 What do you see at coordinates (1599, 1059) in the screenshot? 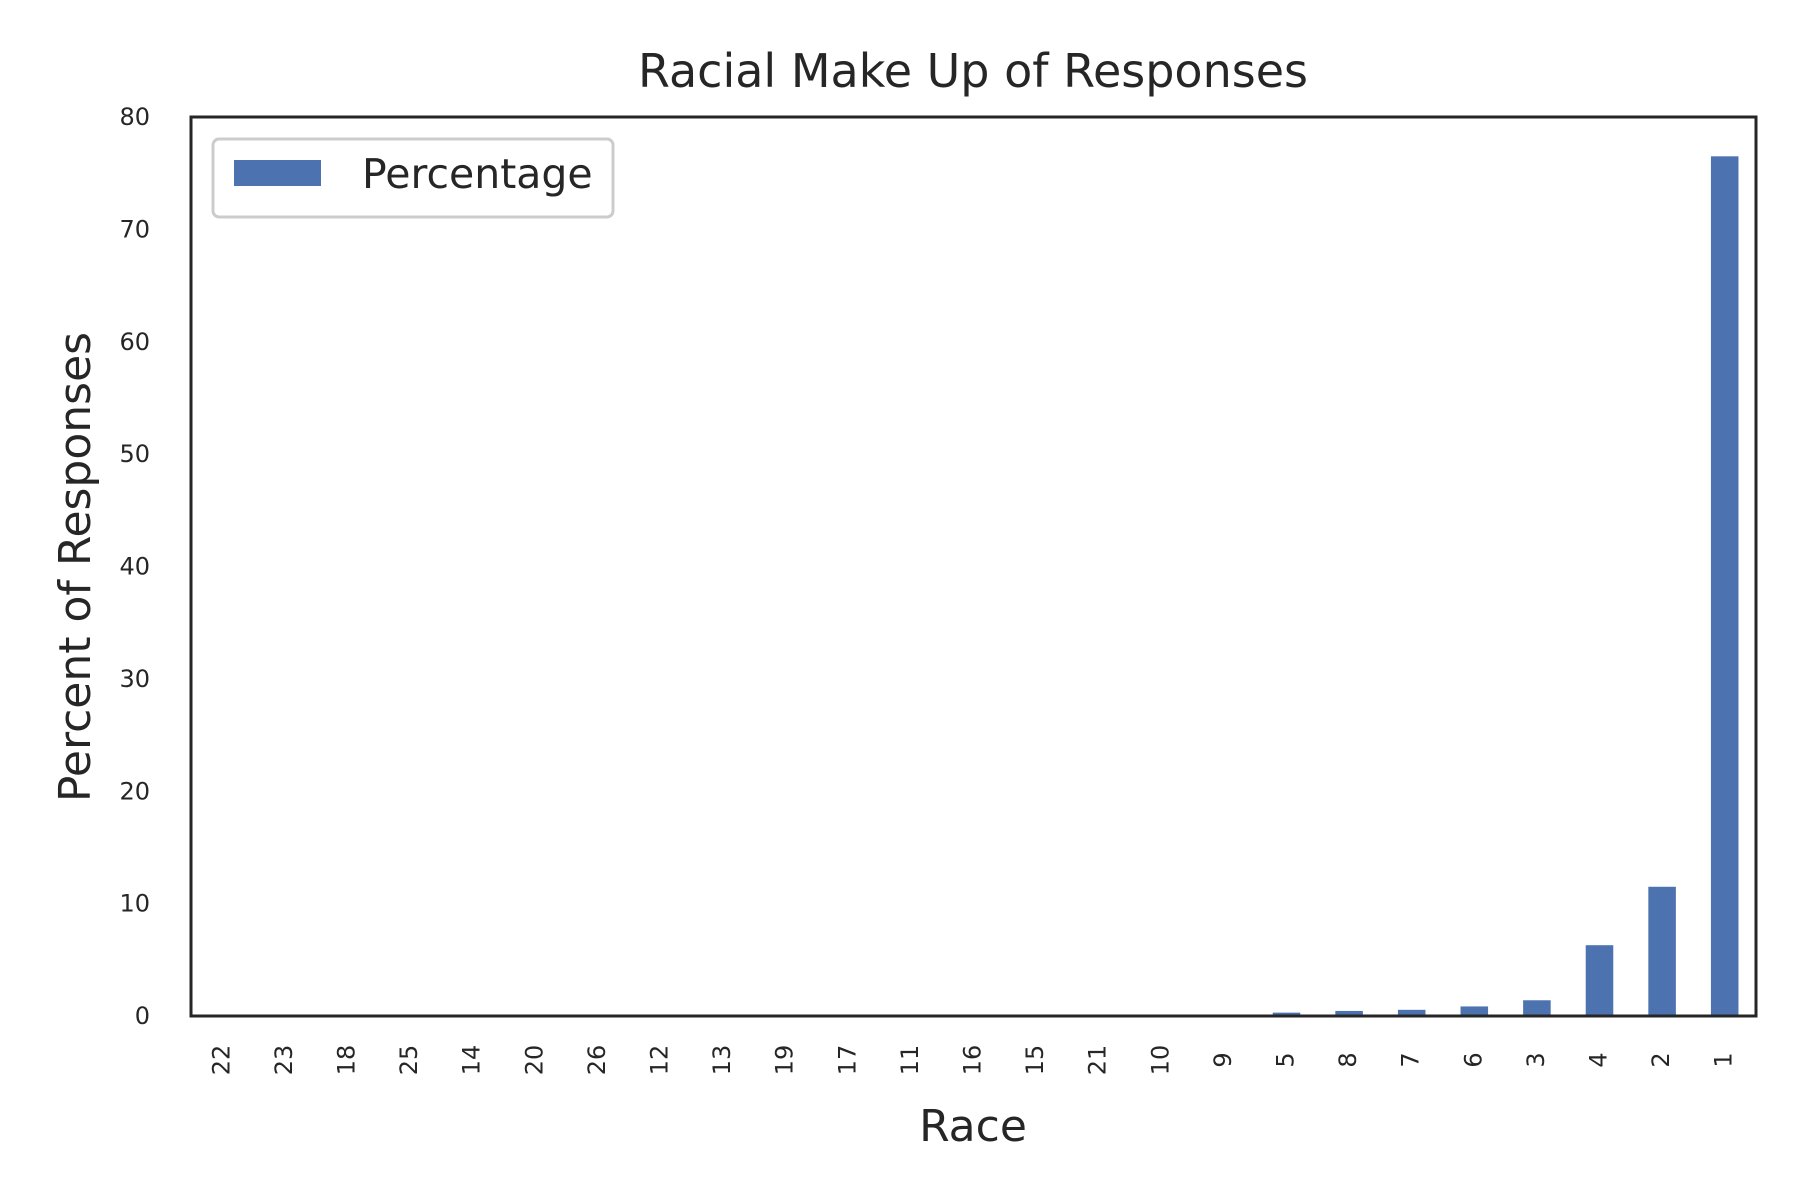
I see `x-tick-label: 4` at bounding box center [1599, 1059].